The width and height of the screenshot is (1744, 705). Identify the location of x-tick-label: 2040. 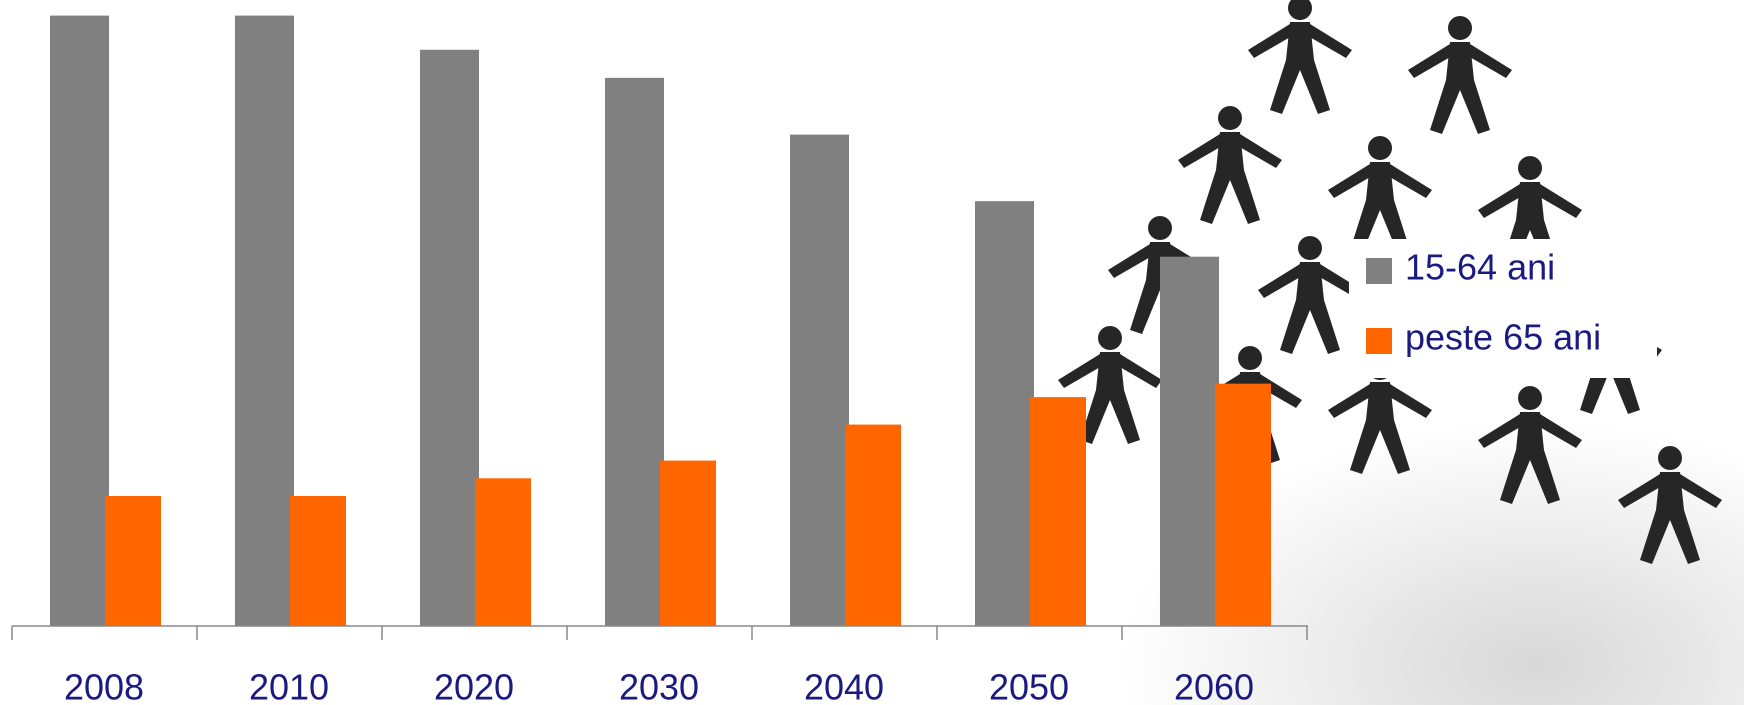
(844, 686).